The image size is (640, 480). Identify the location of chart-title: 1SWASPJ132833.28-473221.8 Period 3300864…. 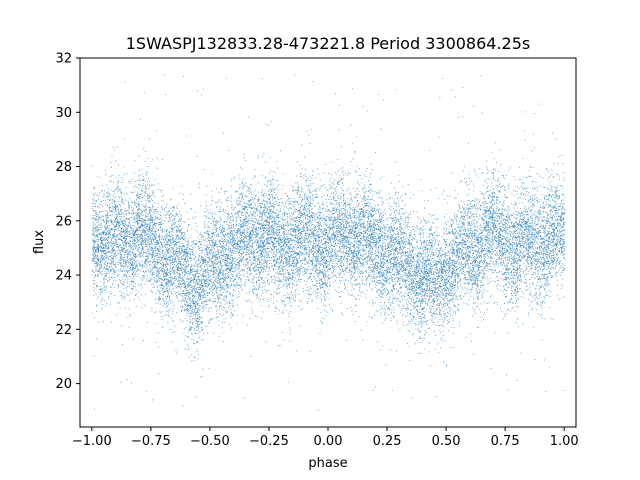
(328, 43).